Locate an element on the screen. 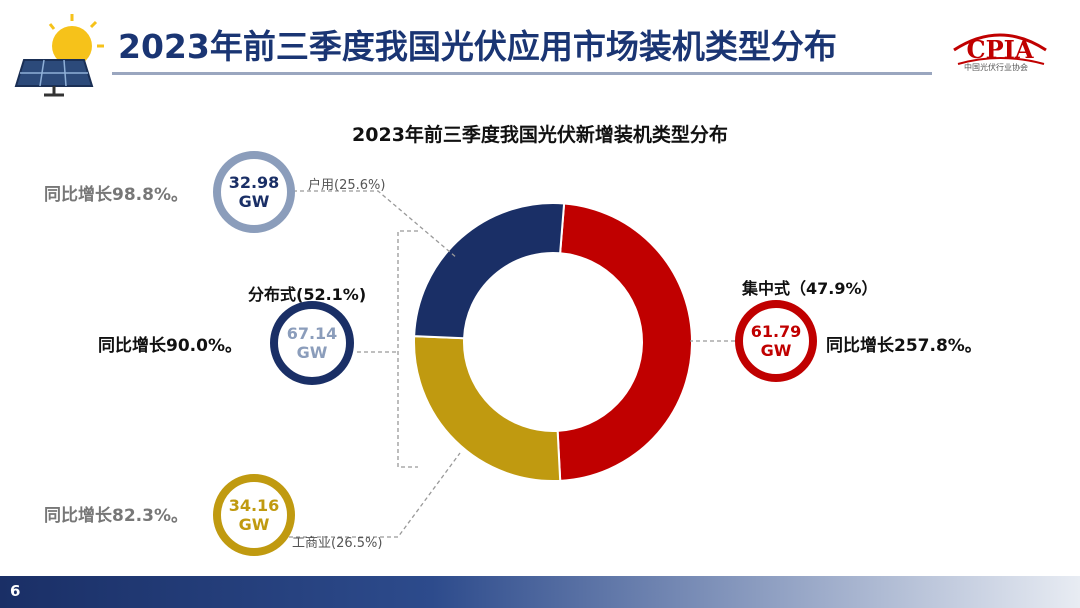  leader-commercial is located at coordinates (368, 495).